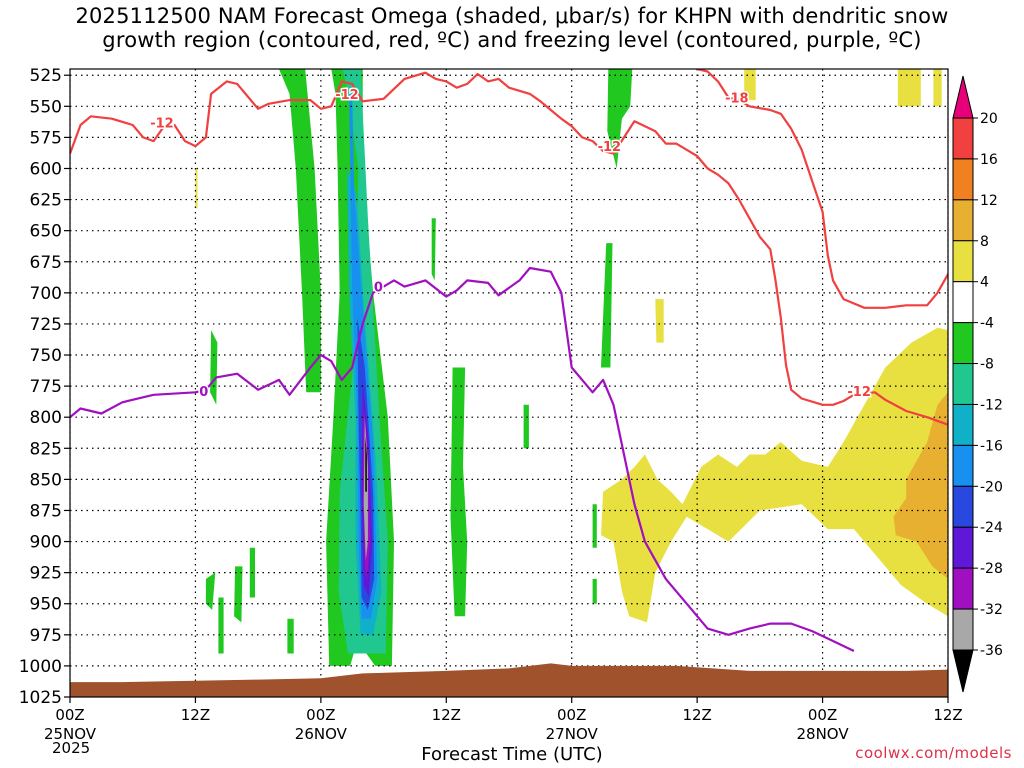  What do you see at coordinates (991, 446) in the screenshot?
I see `colorbar-label: -16` at bounding box center [991, 446].